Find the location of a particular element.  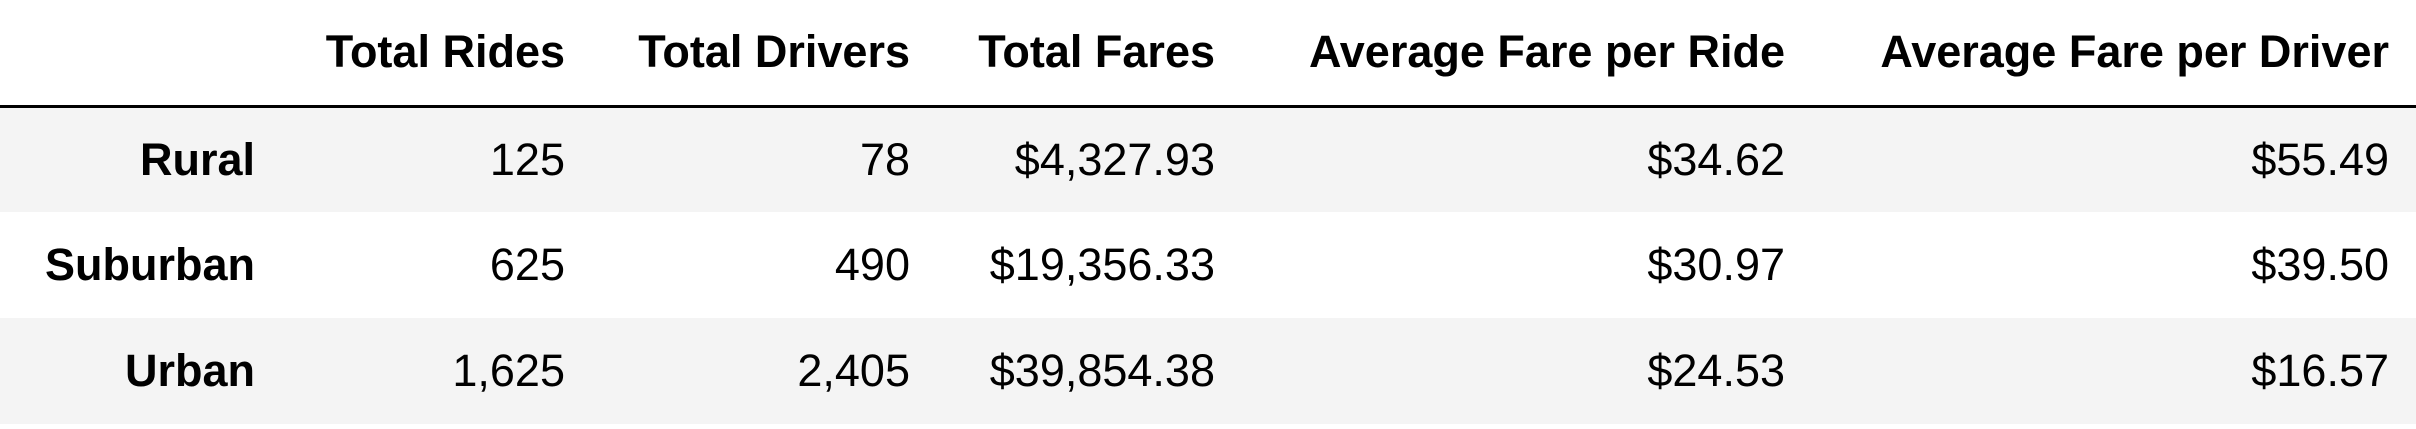

total-rides-header: Total Rides is located at coordinates (410, 54).